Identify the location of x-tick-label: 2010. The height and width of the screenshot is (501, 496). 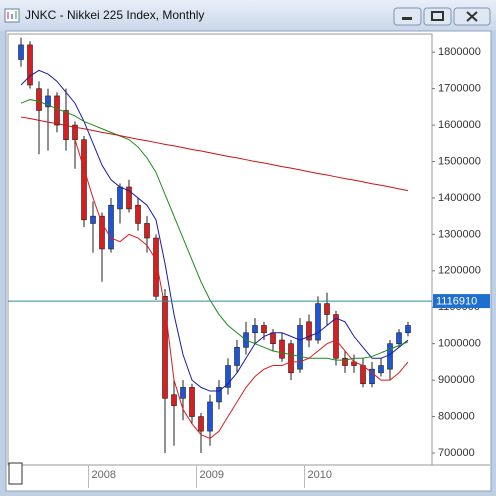
(320, 475).